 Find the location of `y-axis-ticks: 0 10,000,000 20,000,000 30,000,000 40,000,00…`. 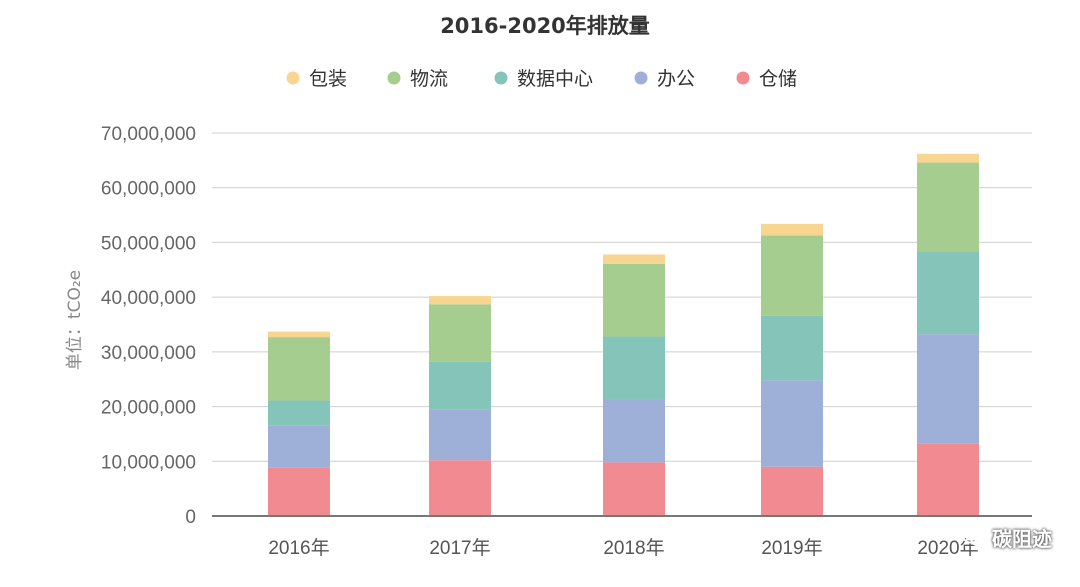

y-axis-ticks: 0 10,000,000 20,000,000 30,000,000 40,000,00… is located at coordinates (148, 326).